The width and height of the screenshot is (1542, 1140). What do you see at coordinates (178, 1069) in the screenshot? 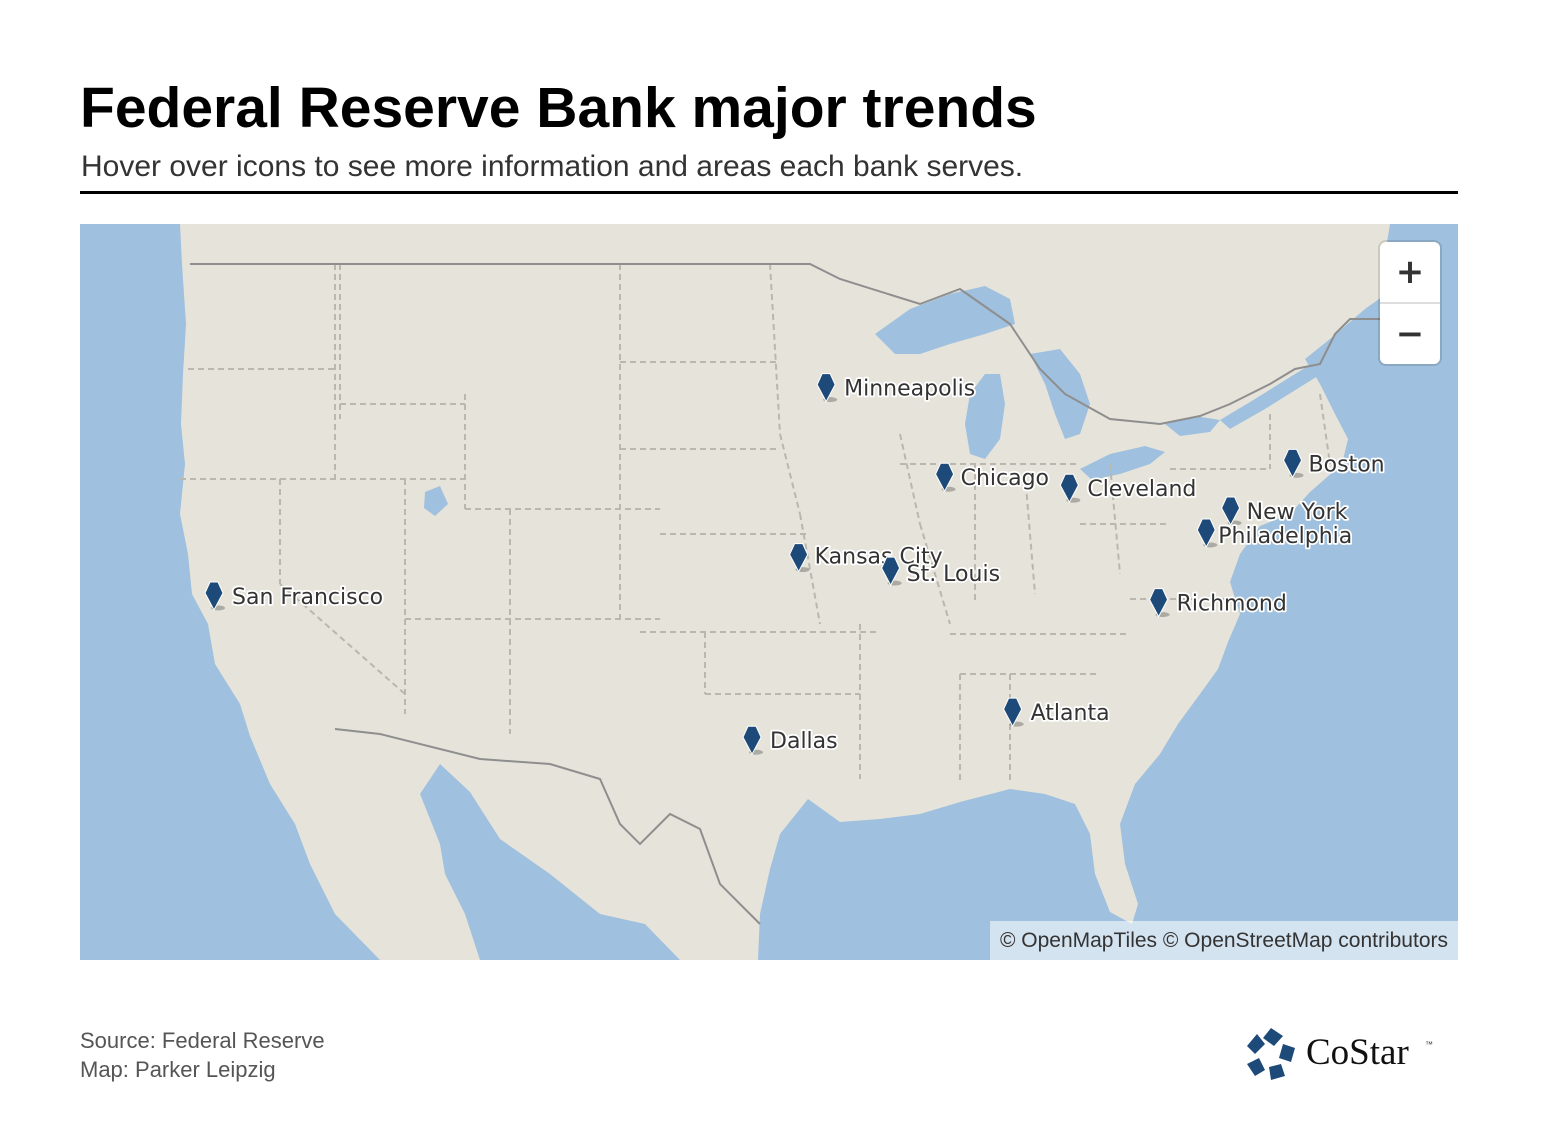
I see `credit-note: Map: Parker Leipzig` at bounding box center [178, 1069].